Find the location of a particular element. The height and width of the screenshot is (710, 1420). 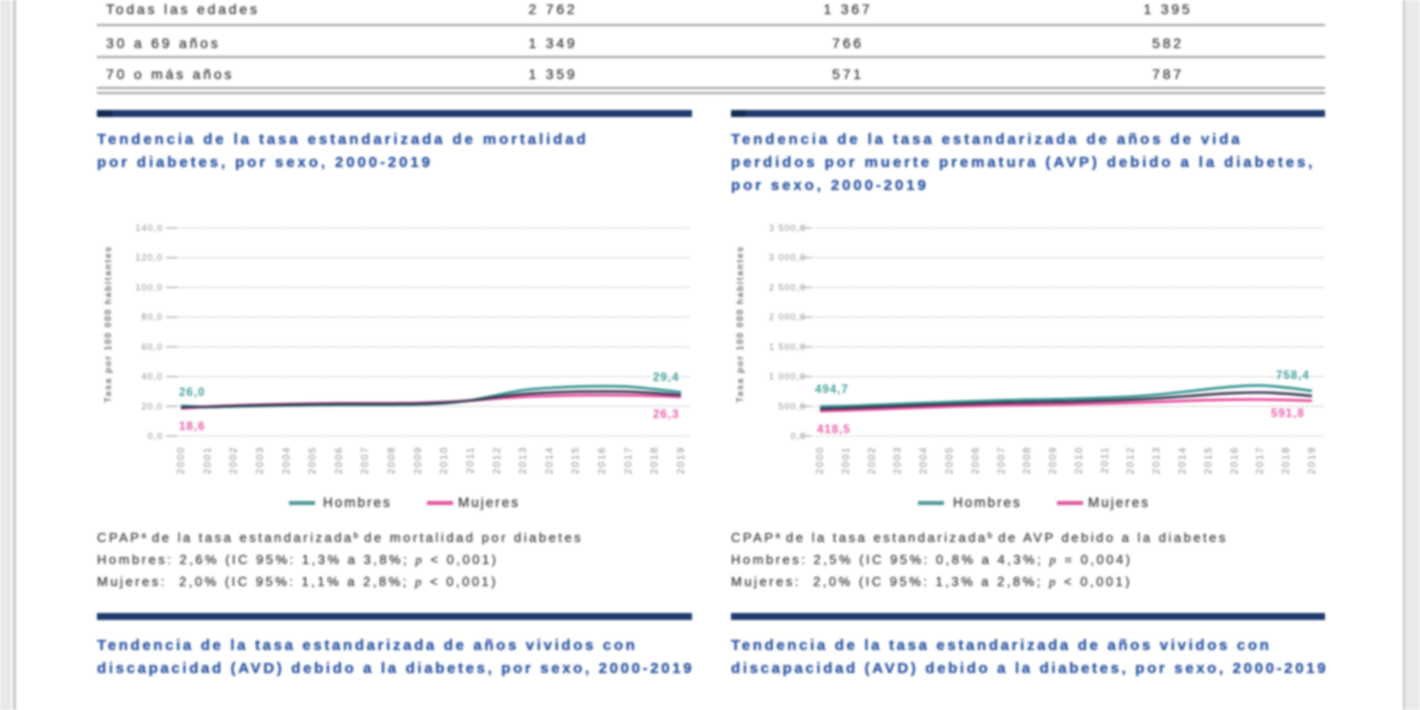

svg-text: 1 500,0 is located at coordinates (787, 347).